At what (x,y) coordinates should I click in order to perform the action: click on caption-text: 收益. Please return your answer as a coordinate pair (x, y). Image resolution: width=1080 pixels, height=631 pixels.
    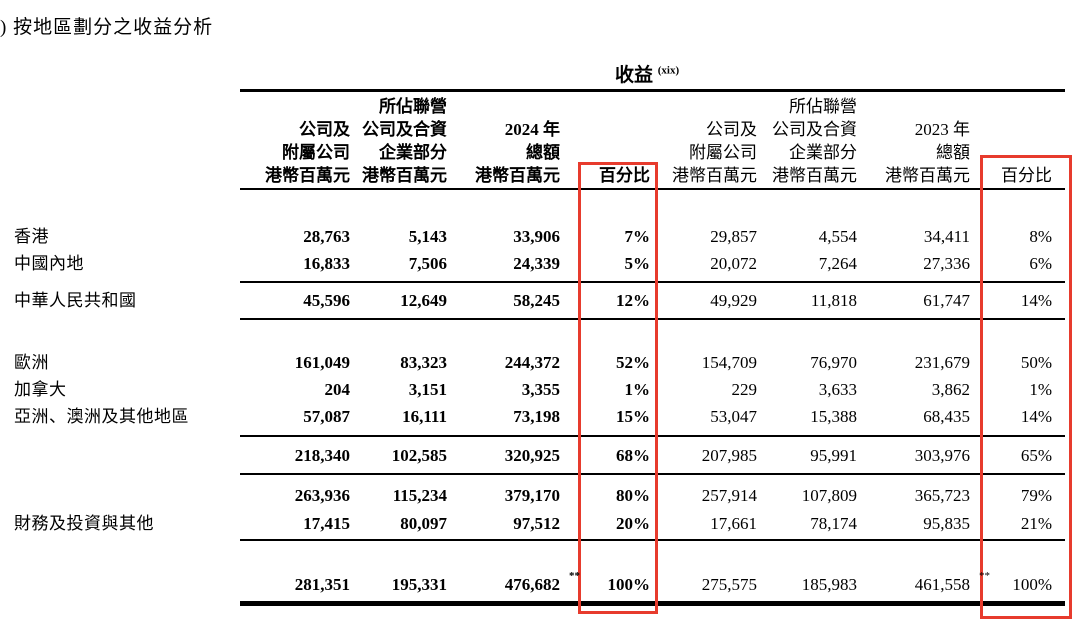
    Looking at the image, I should click on (634, 75).